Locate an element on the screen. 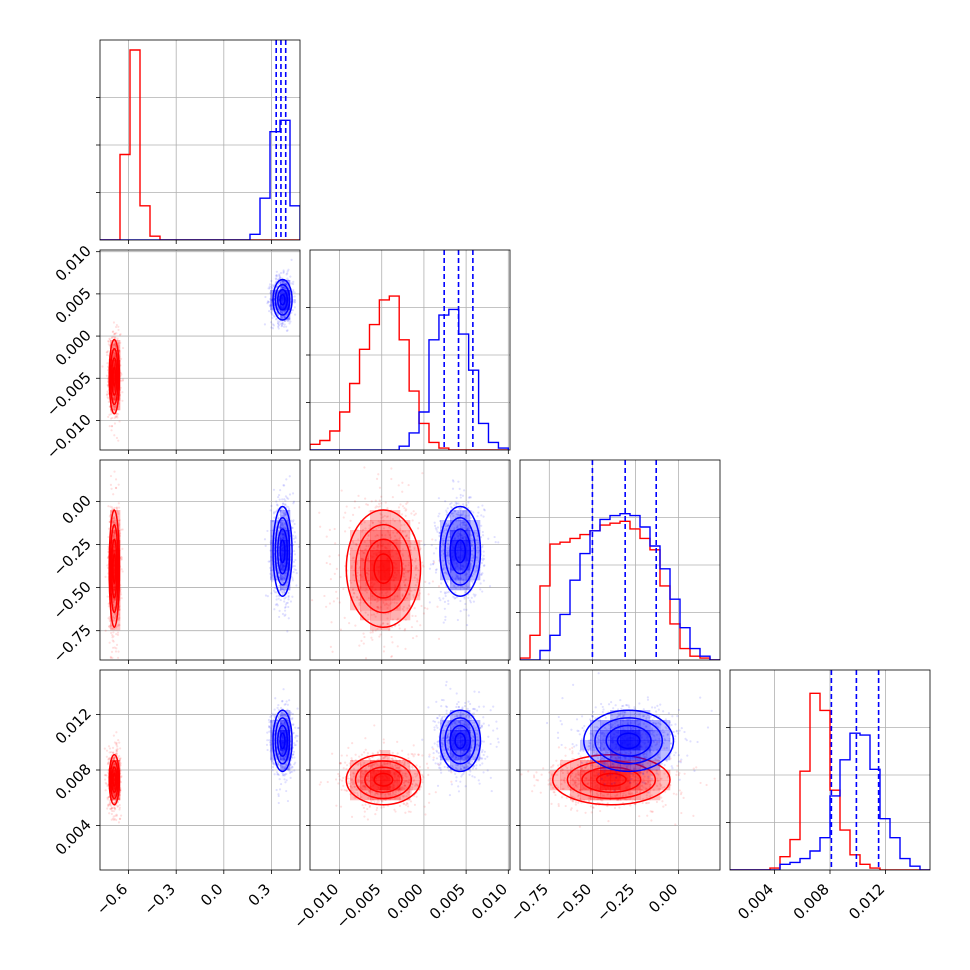 Image resolution: width=970 pixels, height=970 pixels. y-tick-label: −0.75 is located at coordinates (72, 643).